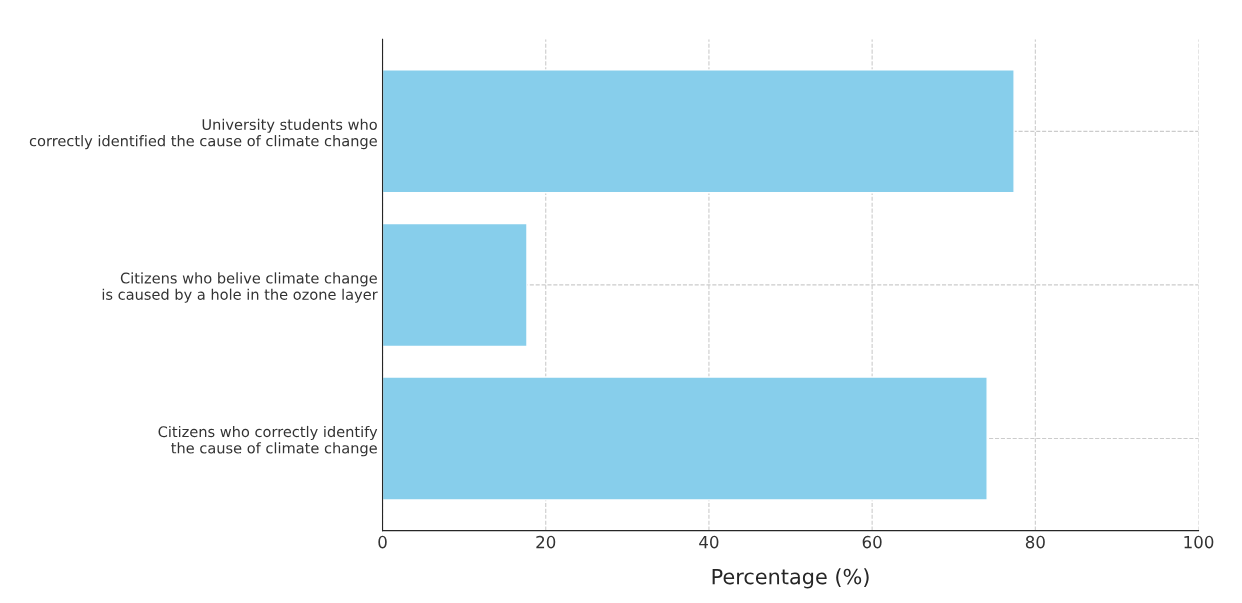 The height and width of the screenshot is (603, 1242). What do you see at coordinates (1199, 542) in the screenshot?
I see `x-tick-label: 100` at bounding box center [1199, 542].